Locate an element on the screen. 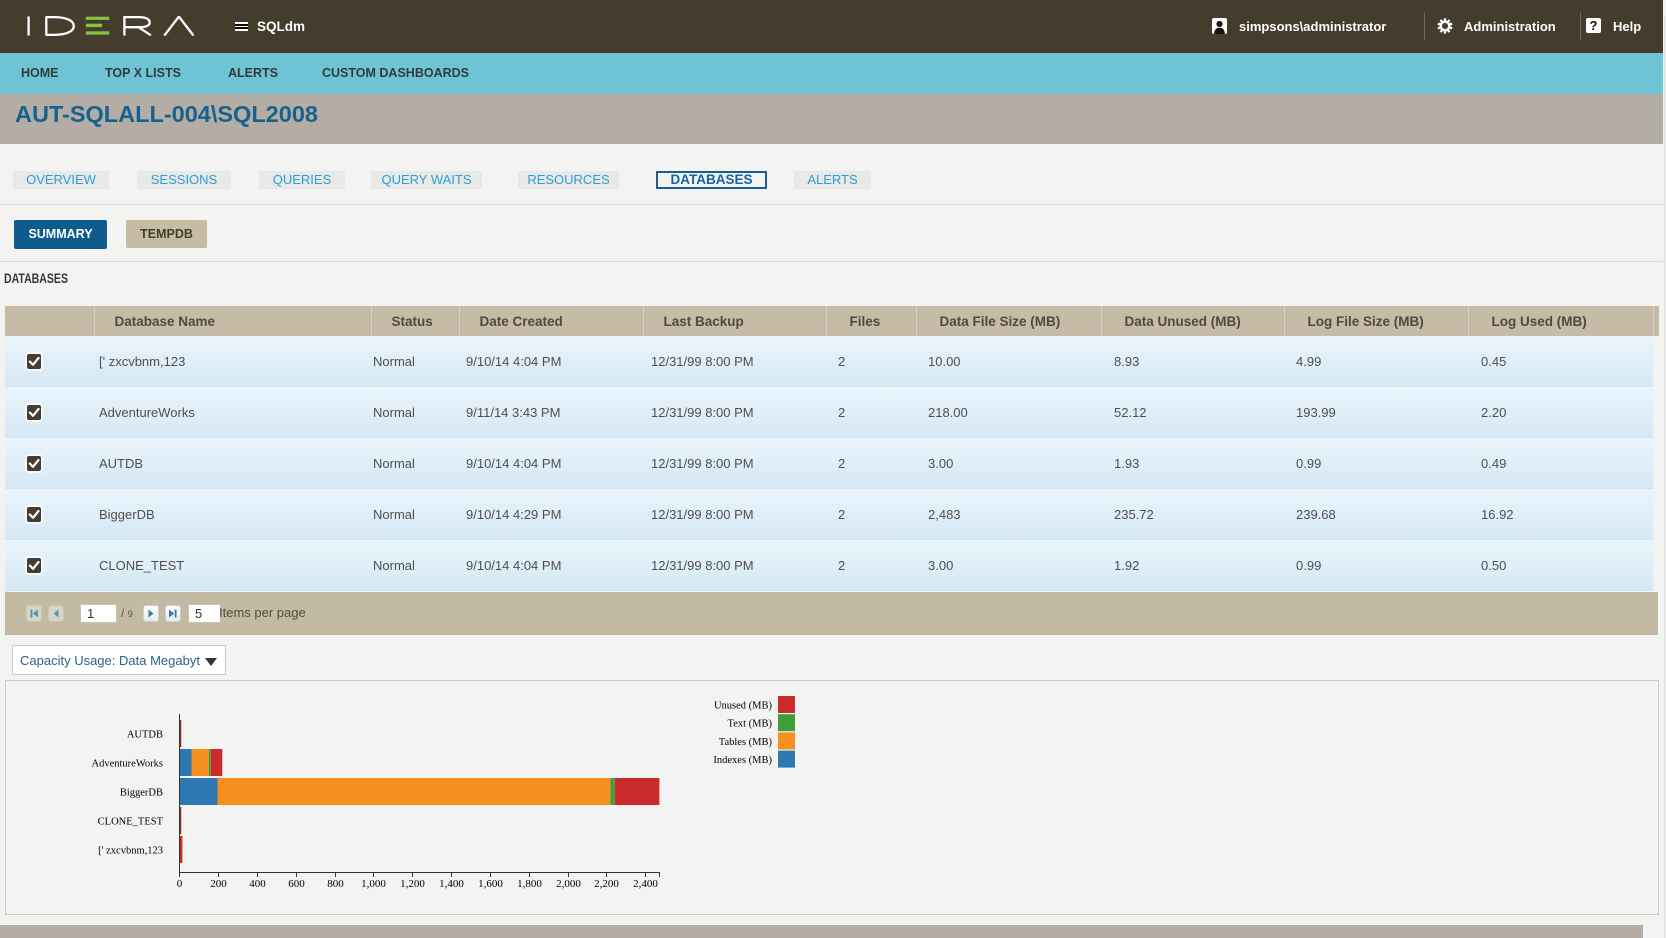 The height and width of the screenshot is (938, 1666). svg-text: AdventureWorks is located at coordinates (127, 764).